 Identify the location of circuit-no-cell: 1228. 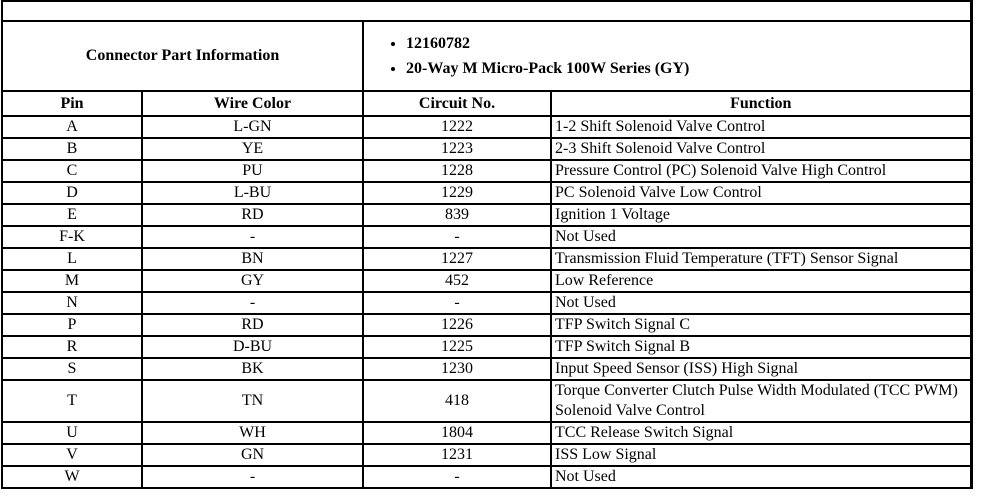
(457, 171).